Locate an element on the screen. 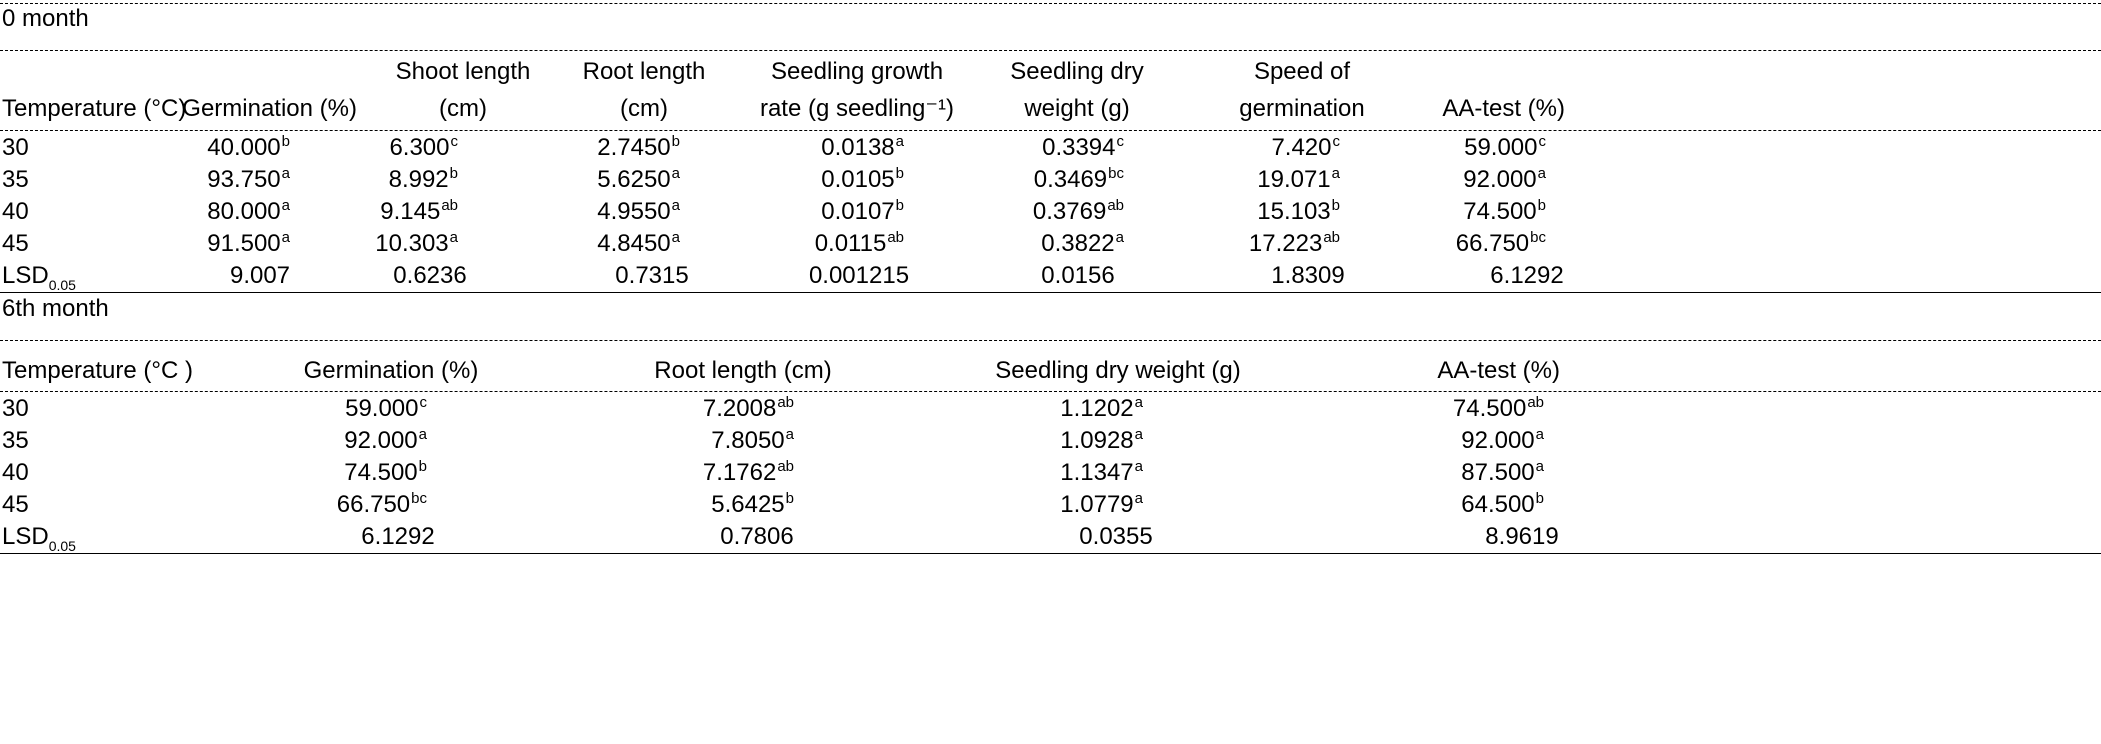 The image size is (2101, 744). cell-table1-r3-c5: 0.3822a is located at coordinates (1082, 245).